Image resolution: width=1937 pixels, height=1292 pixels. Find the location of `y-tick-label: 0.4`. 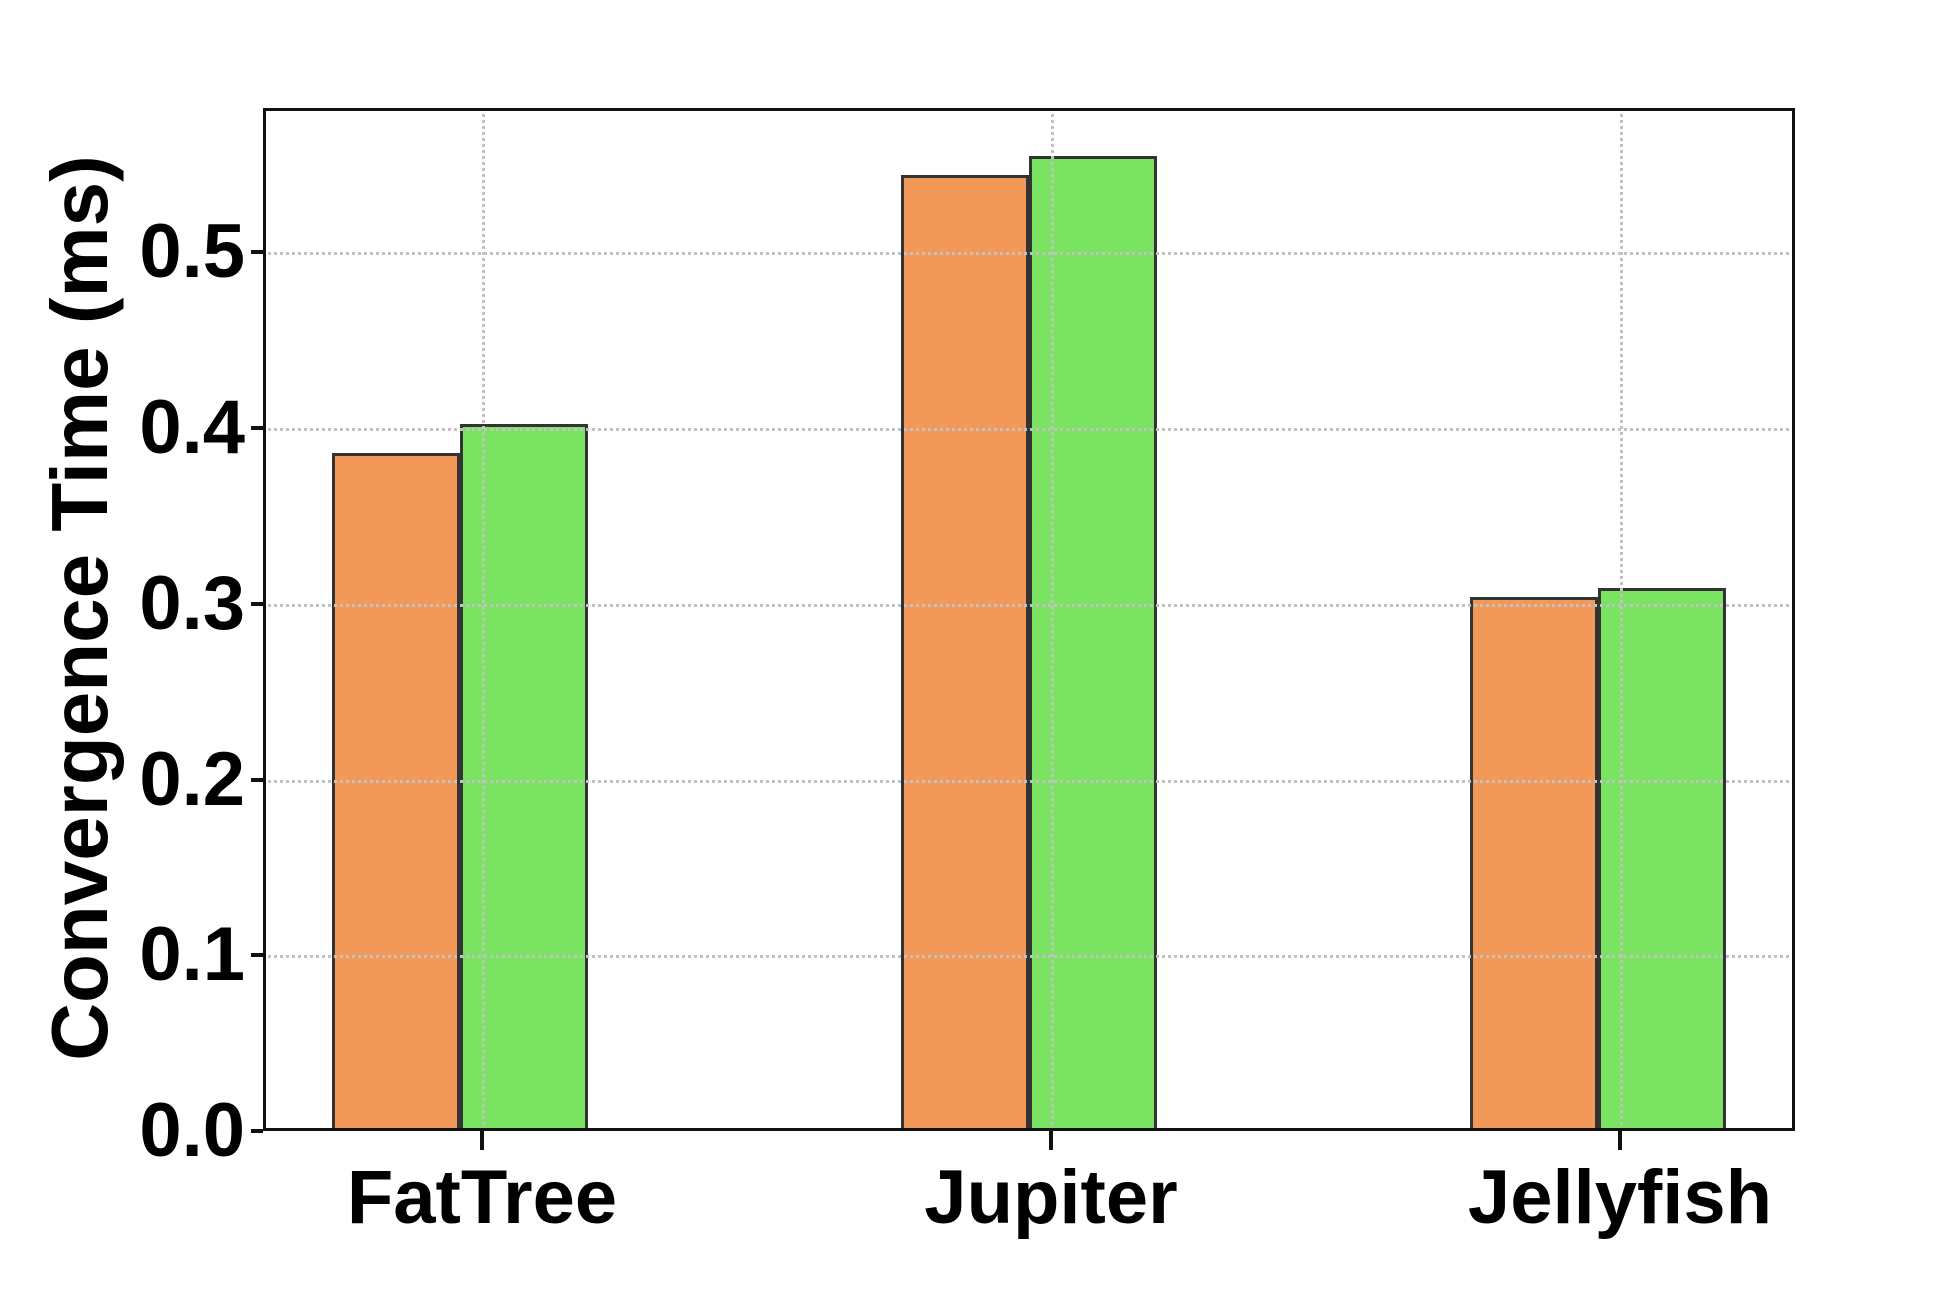

y-tick-label: 0.4 is located at coordinates (192, 427).